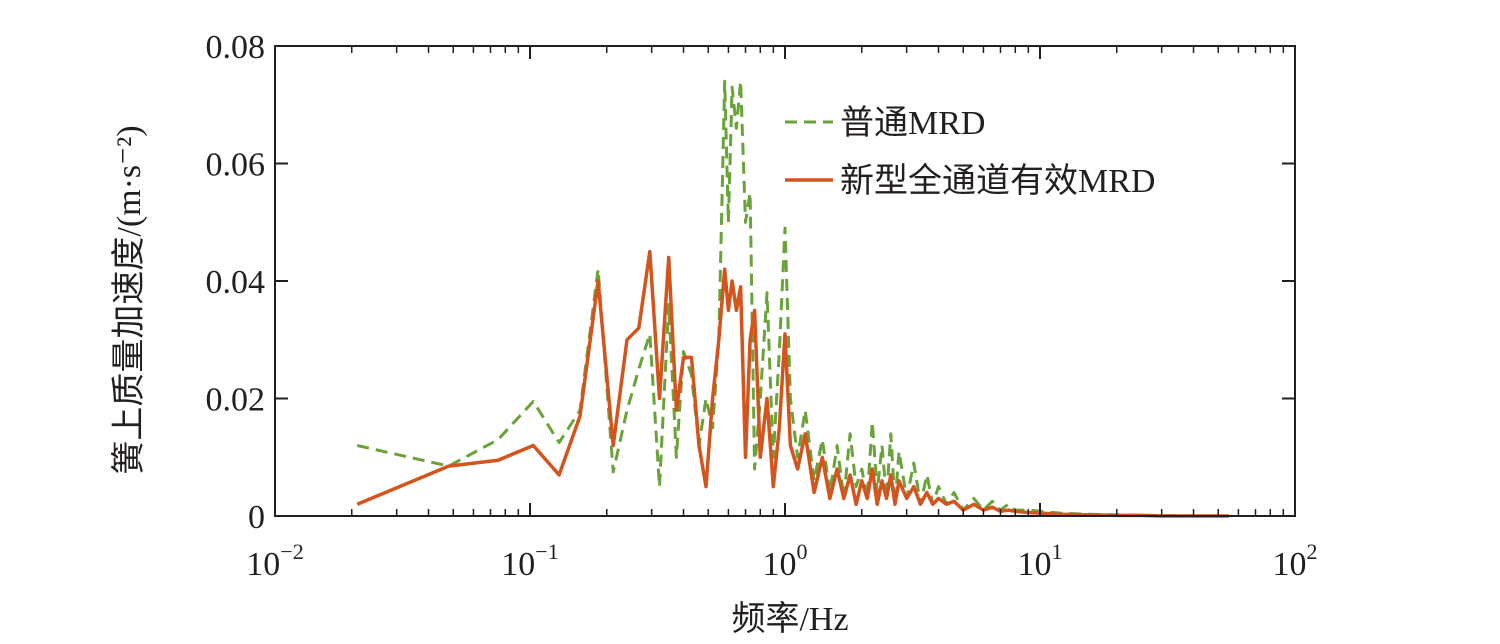 Image resolution: width=1500 pixels, height=644 pixels. I want to click on x-tick-label: 10⁰, so click(785, 561).